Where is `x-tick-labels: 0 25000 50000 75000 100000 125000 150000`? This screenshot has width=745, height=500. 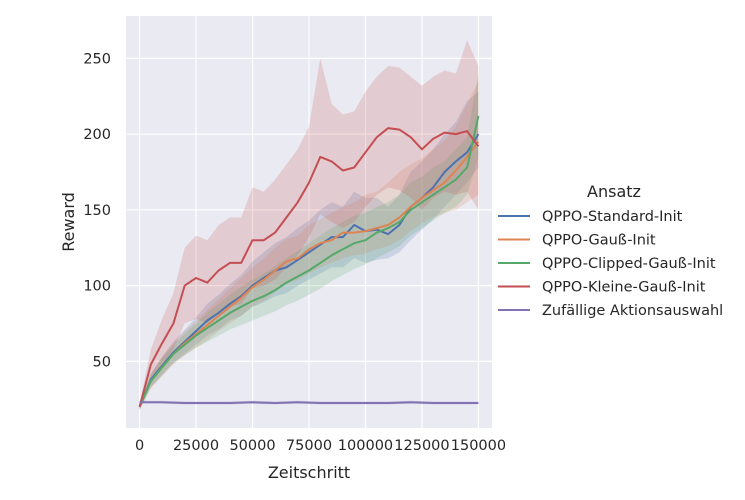 x-tick-labels: 0 25000 50000 75000 100000 125000 150000 is located at coordinates (320, 446).